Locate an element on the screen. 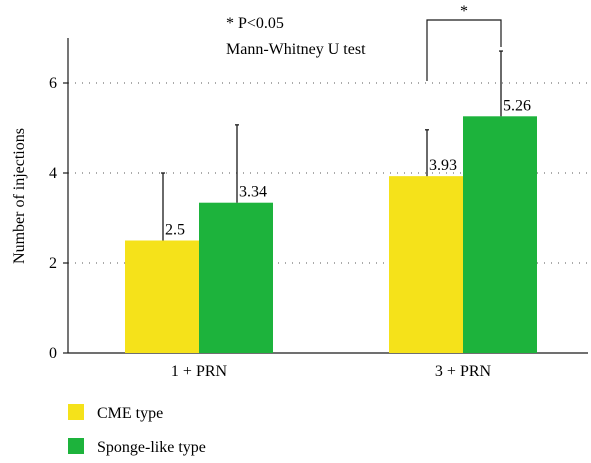 The height and width of the screenshot is (463, 591). significance-note: * P<0.05 is located at coordinates (255, 23).